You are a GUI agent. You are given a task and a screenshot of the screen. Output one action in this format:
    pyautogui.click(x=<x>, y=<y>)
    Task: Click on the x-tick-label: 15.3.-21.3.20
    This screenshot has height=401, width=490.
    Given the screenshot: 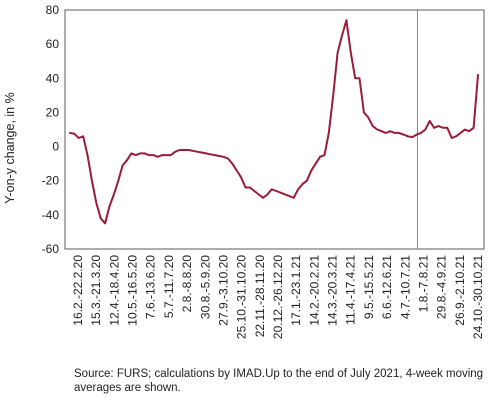 What is the action you would take?
    pyautogui.click(x=96, y=290)
    